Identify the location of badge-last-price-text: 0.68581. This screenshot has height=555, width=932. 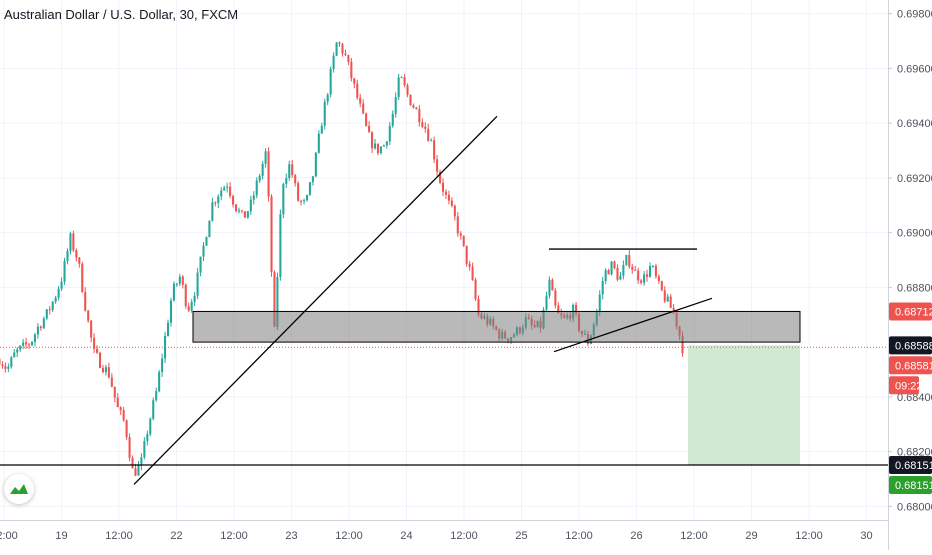
(913, 366).